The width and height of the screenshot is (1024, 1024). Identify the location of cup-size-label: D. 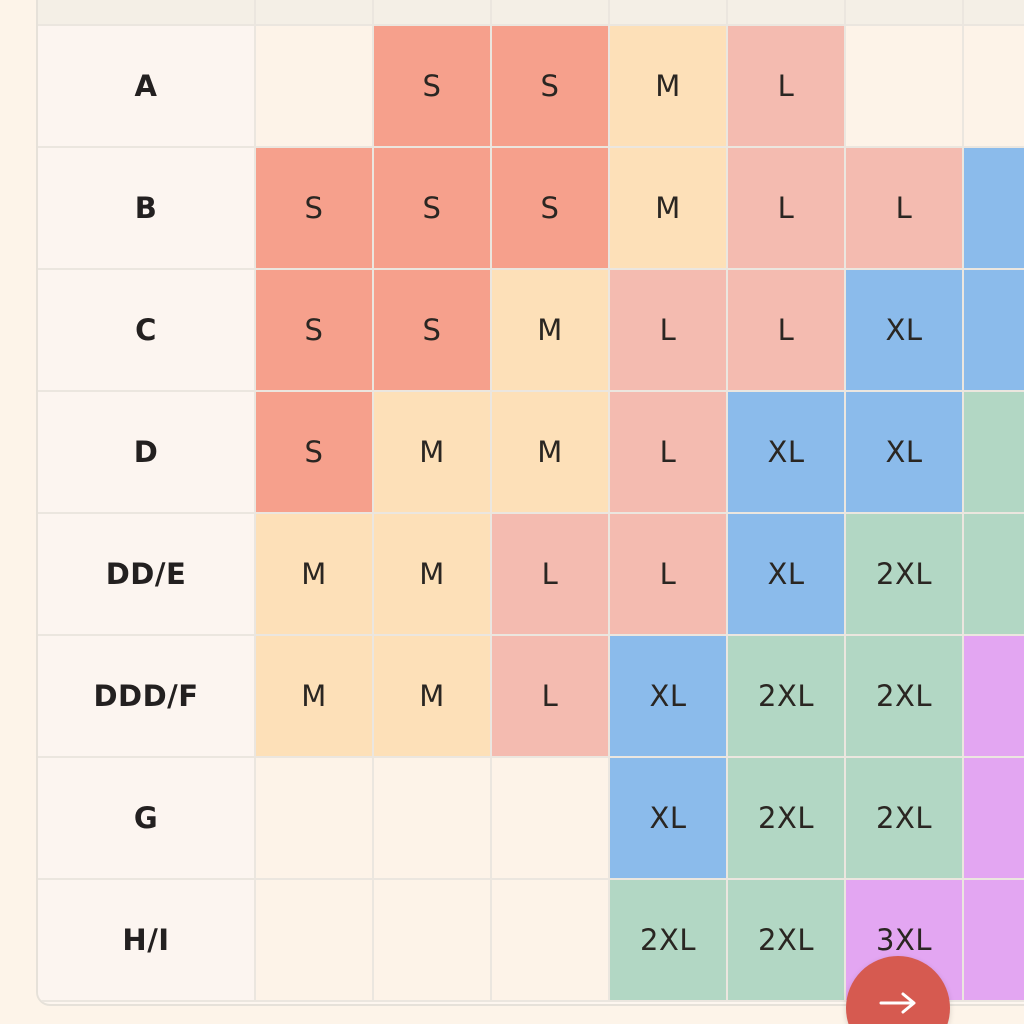
(147, 453).